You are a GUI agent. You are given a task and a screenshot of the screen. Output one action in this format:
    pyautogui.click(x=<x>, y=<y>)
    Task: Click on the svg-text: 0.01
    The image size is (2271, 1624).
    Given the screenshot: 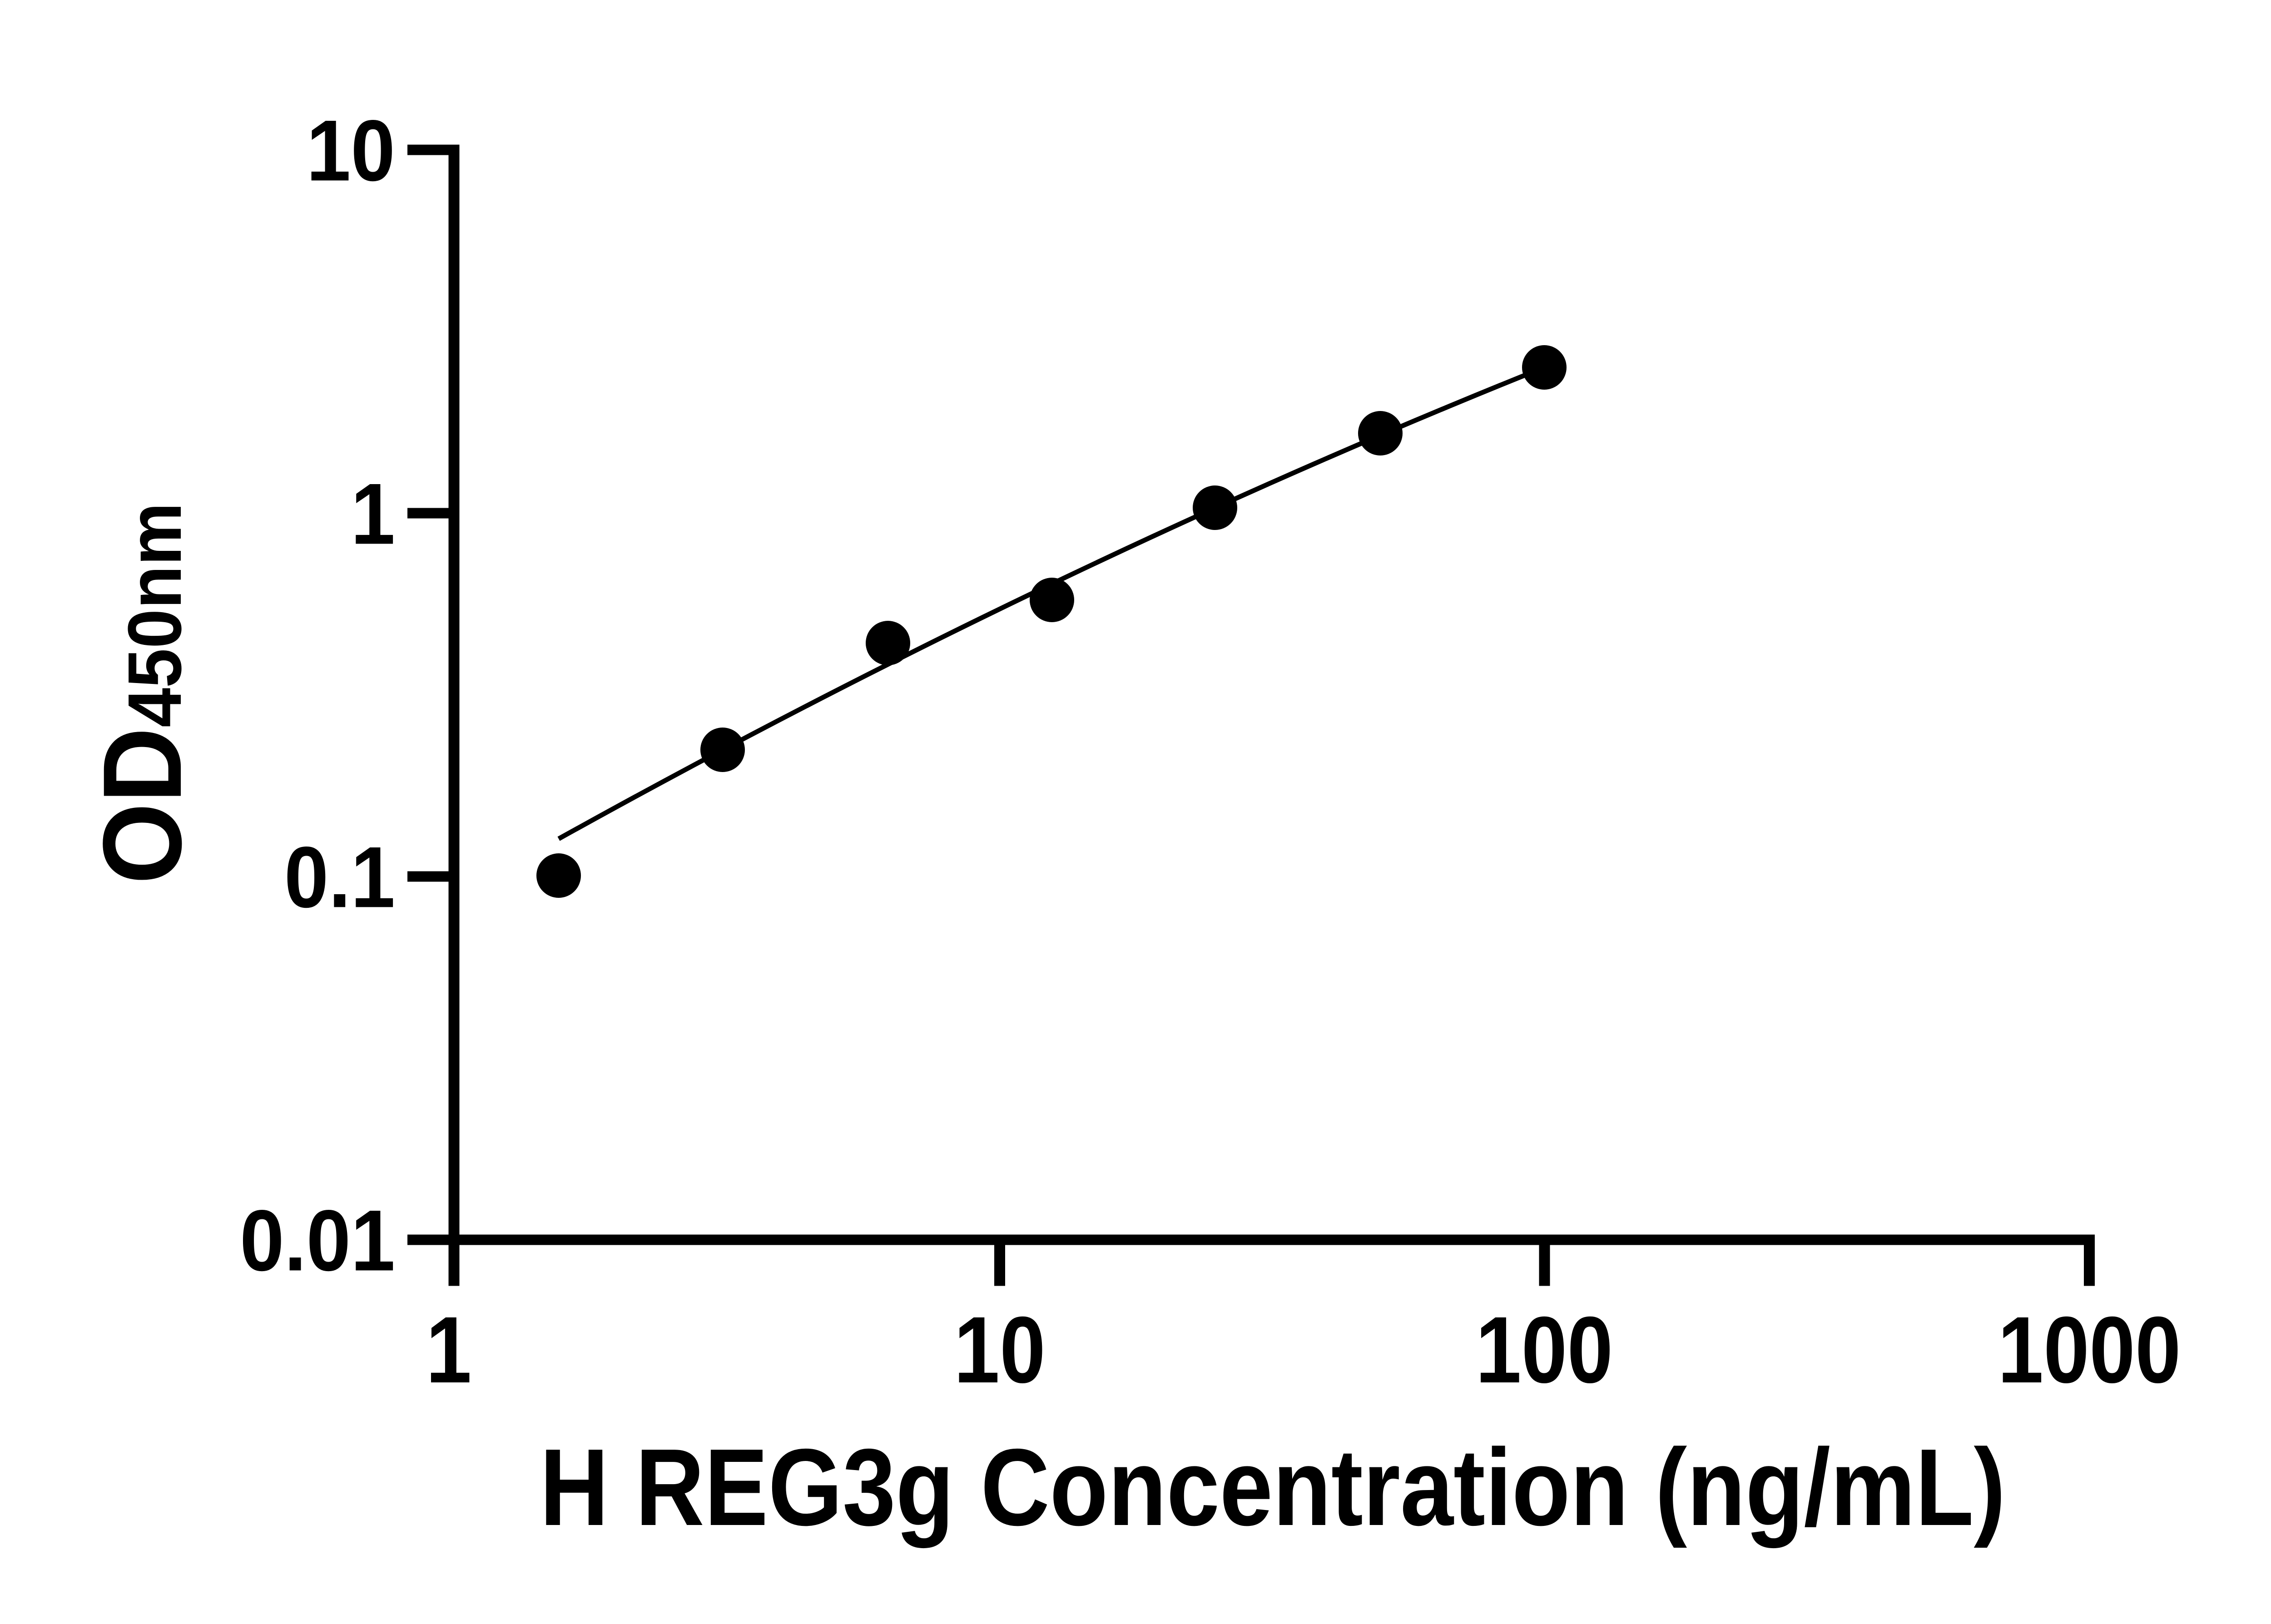 What is the action you would take?
    pyautogui.click(x=317, y=1240)
    